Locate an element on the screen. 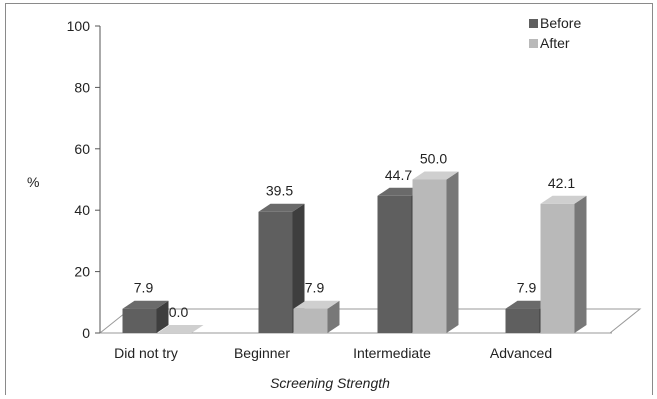 The height and width of the screenshot is (399, 657). legend-swatch-before is located at coordinates (533, 23).